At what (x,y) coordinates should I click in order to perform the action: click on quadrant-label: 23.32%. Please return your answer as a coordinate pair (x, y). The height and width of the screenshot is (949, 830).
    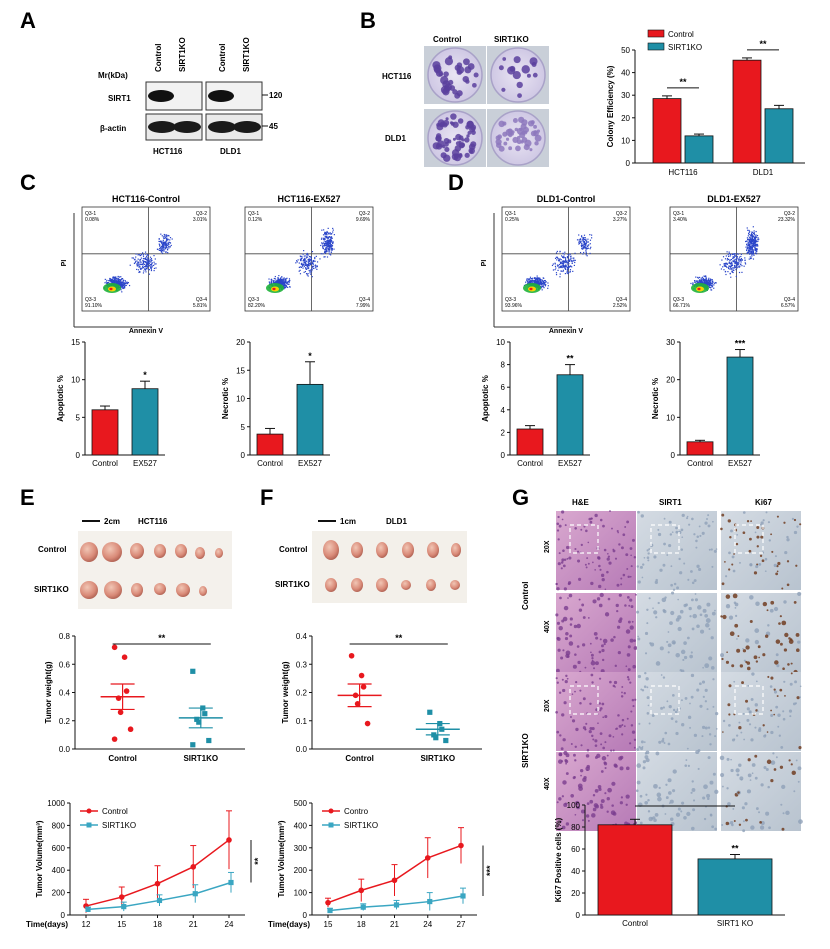
    Looking at the image, I should click on (787, 220).